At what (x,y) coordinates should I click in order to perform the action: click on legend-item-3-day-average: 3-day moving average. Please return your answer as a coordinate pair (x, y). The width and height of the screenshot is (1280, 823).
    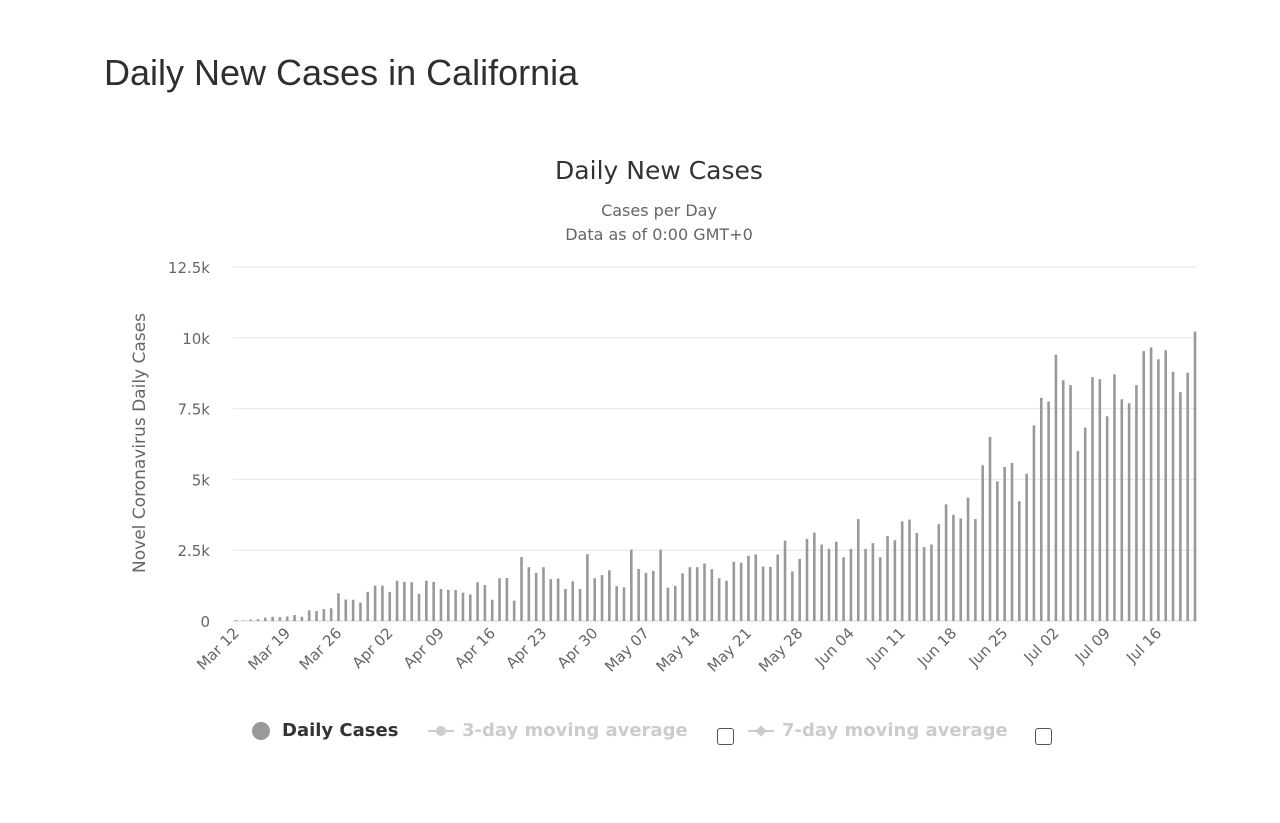
    Looking at the image, I should click on (558, 730).